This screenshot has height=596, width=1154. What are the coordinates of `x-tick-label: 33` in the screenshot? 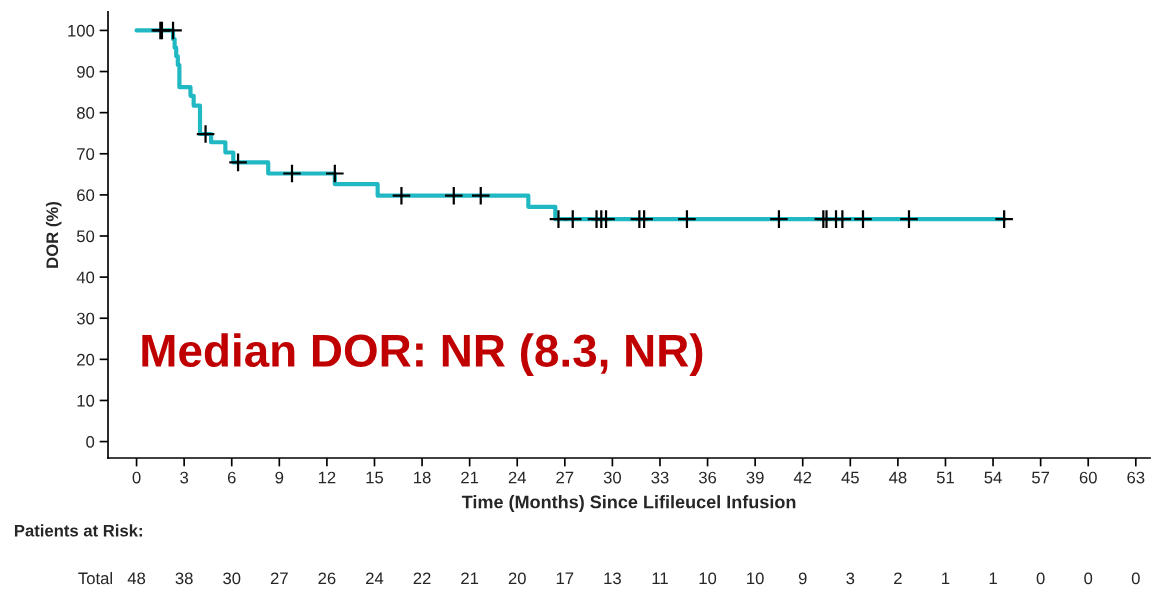 It's located at (660, 477).